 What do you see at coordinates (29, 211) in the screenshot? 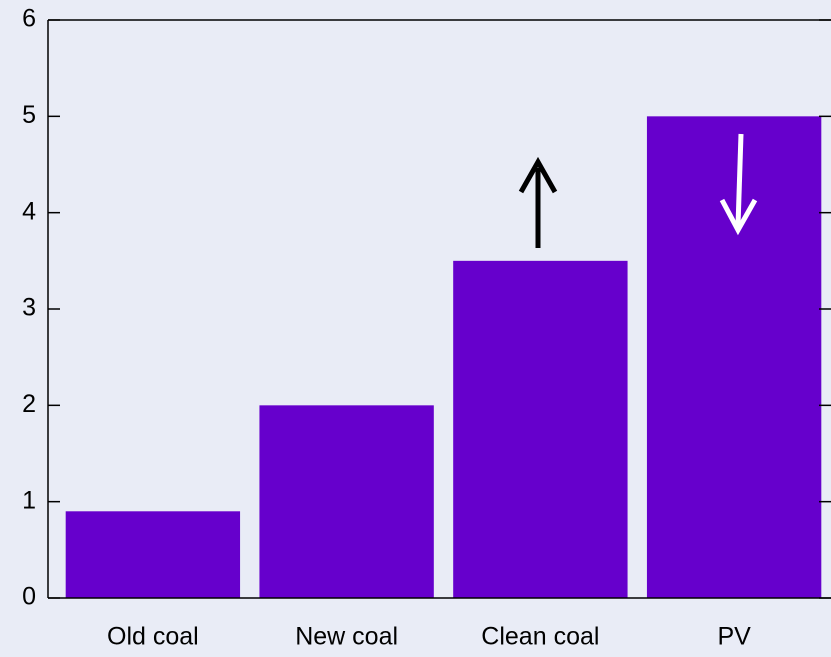
I see `y-tick-label: 4` at bounding box center [29, 211].